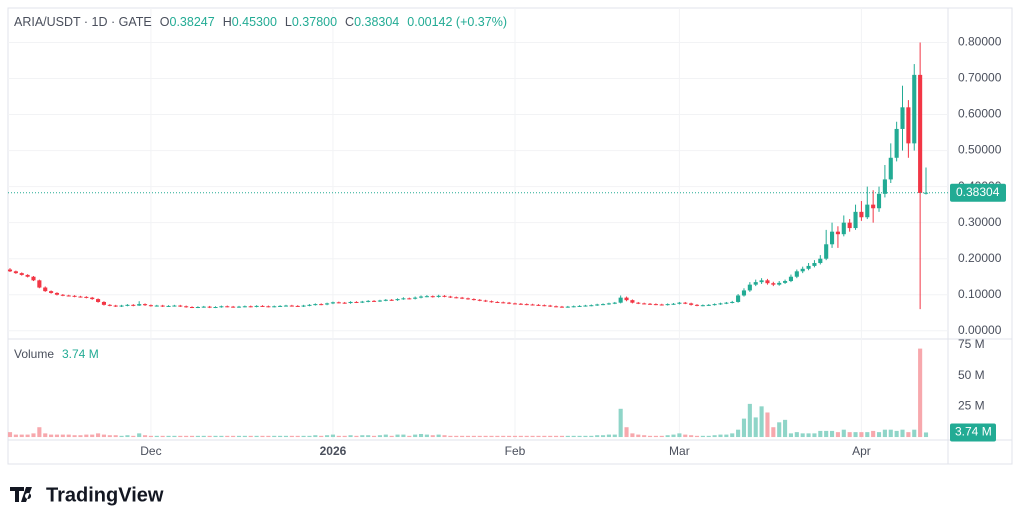 The width and height of the screenshot is (1024, 524). Describe the element at coordinates (973, 432) in the screenshot. I see `volume-tag-label: 3.74 M` at that location.